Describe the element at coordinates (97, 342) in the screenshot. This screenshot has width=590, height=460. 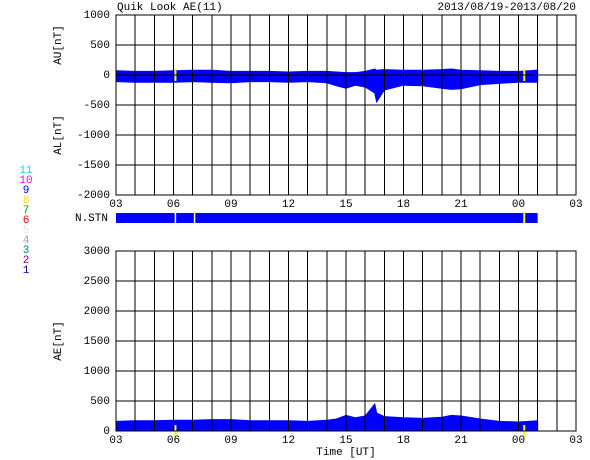
I see `y-tick-label: 1500` at that location.